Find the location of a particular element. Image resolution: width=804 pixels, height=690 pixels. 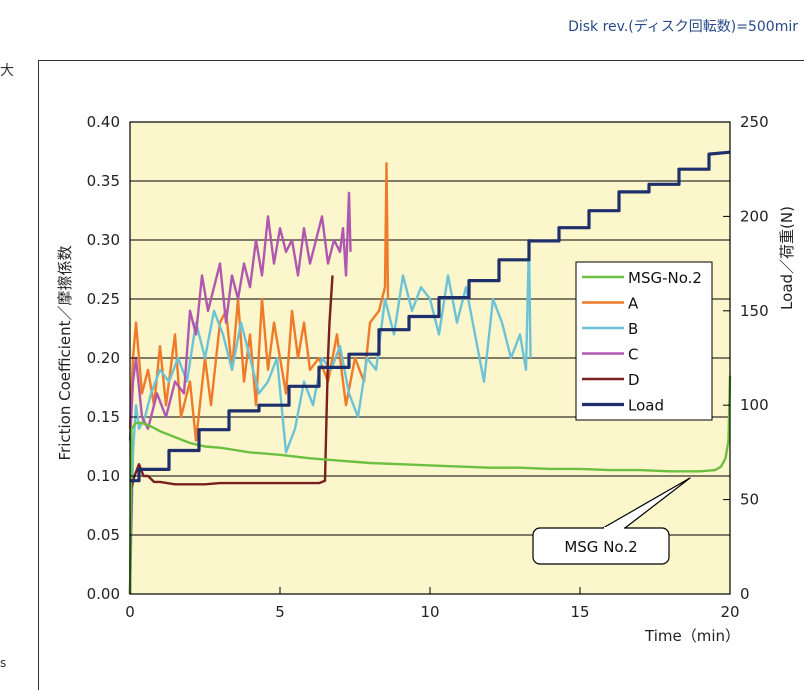

disk-rev-note: Disk rev.(ディスク回転数)=500mir is located at coordinates (683, 27).